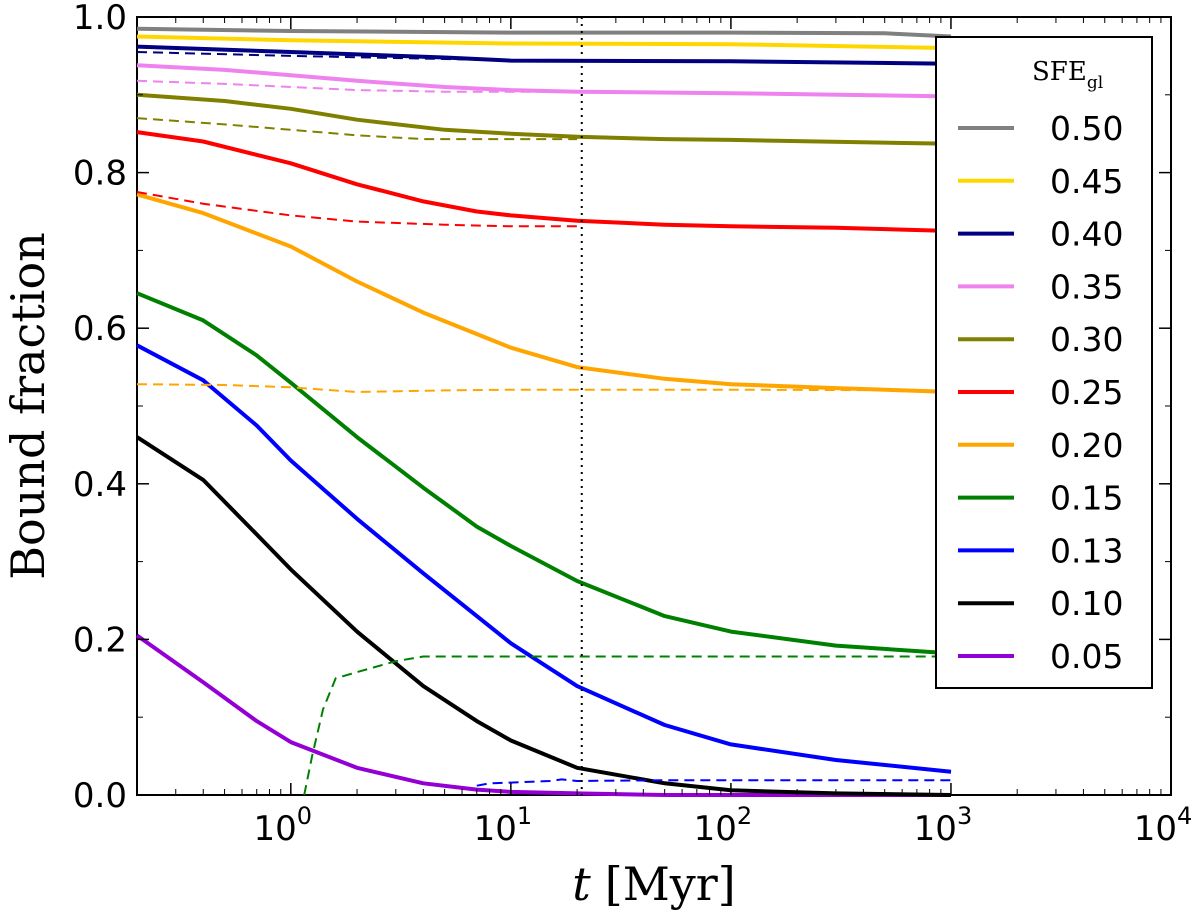  I want to click on legend-label: 0.15, so click(1086, 498).